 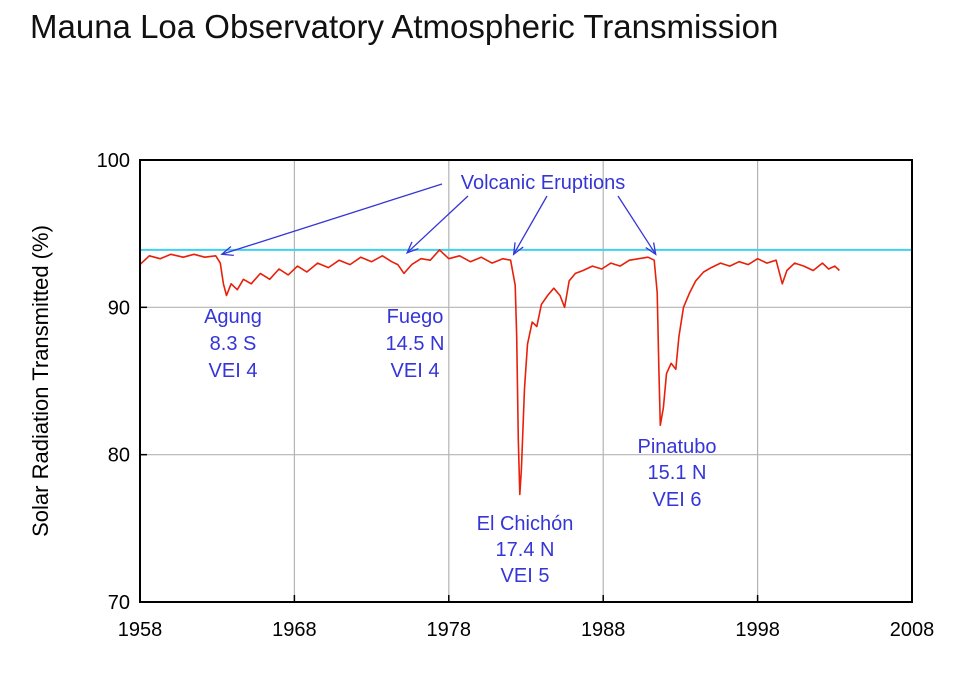 What do you see at coordinates (233, 317) in the screenshot?
I see `eruption-agung-name: Agung` at bounding box center [233, 317].